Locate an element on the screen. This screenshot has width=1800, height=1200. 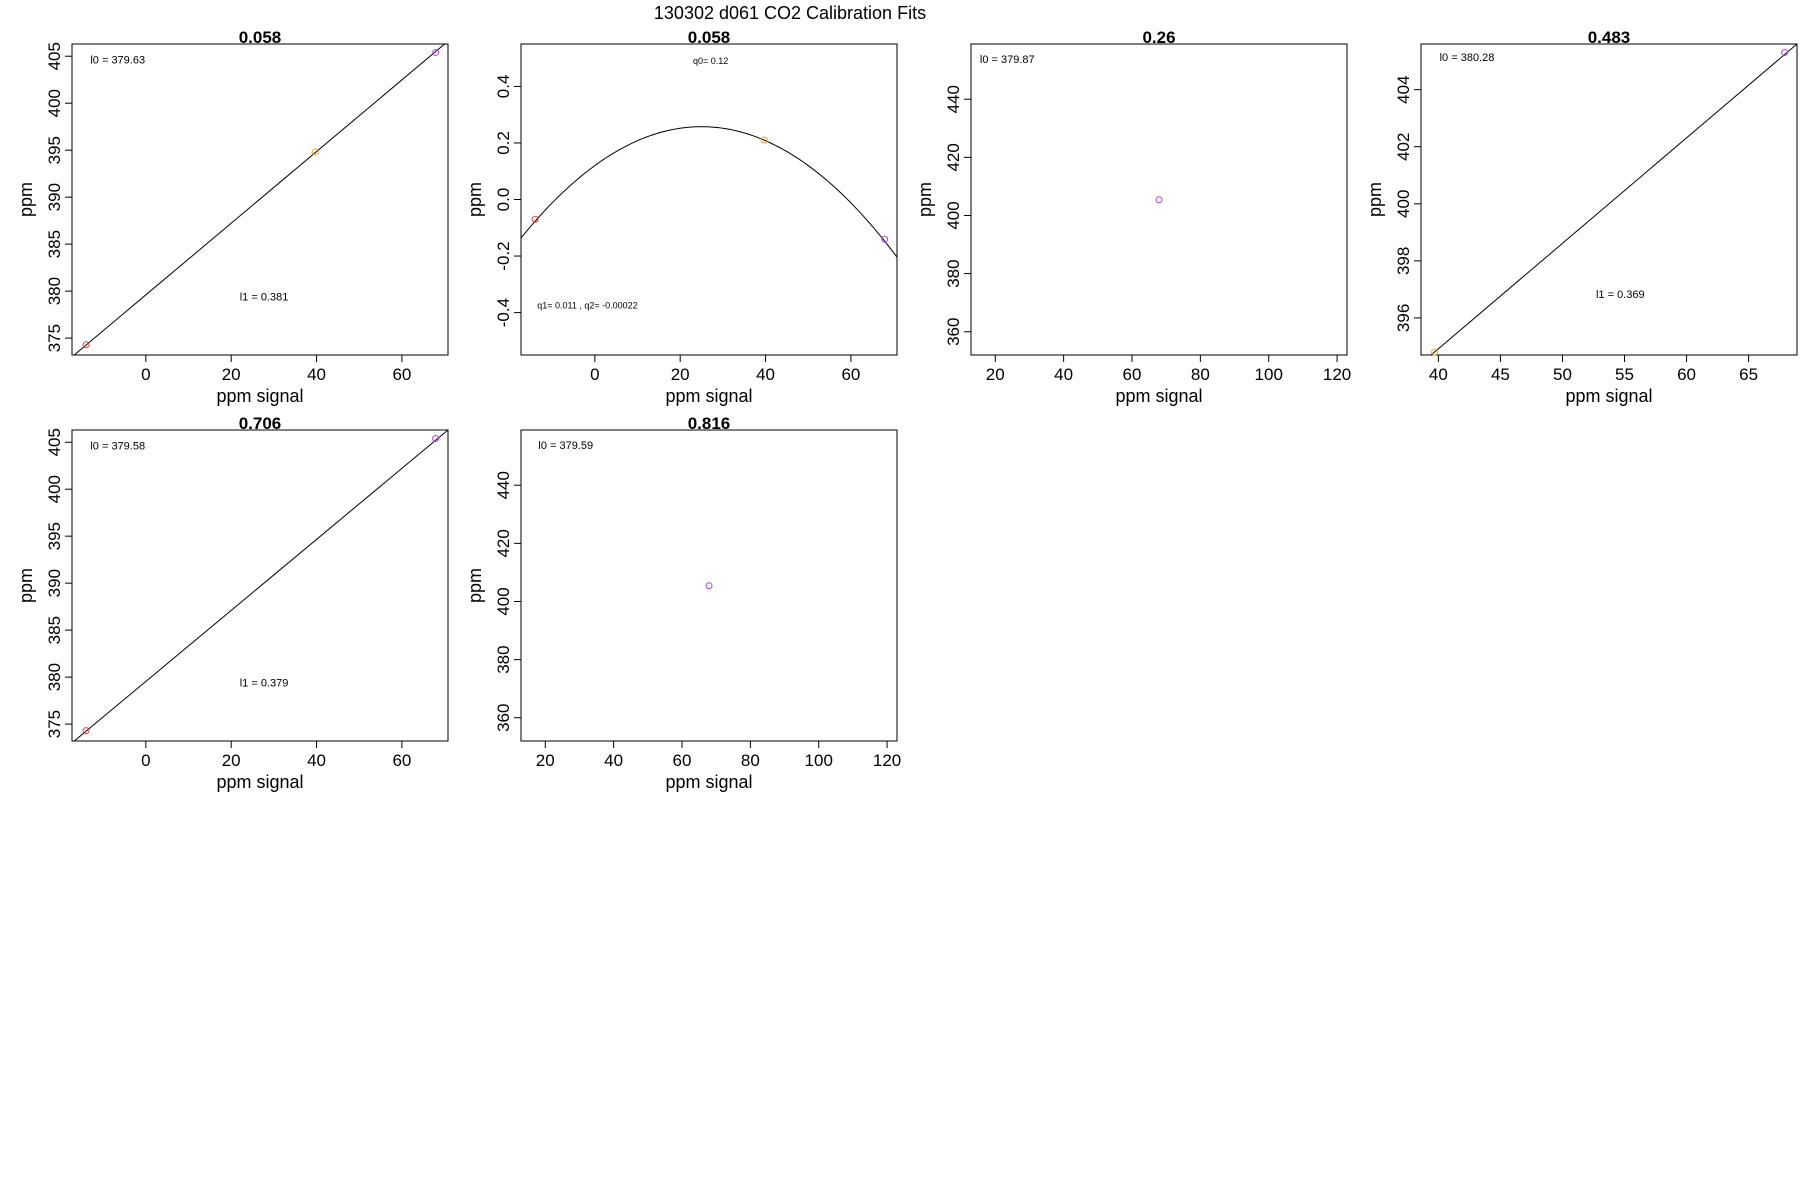
fit-annotation: l0 = 379.58 is located at coordinates (117, 447).